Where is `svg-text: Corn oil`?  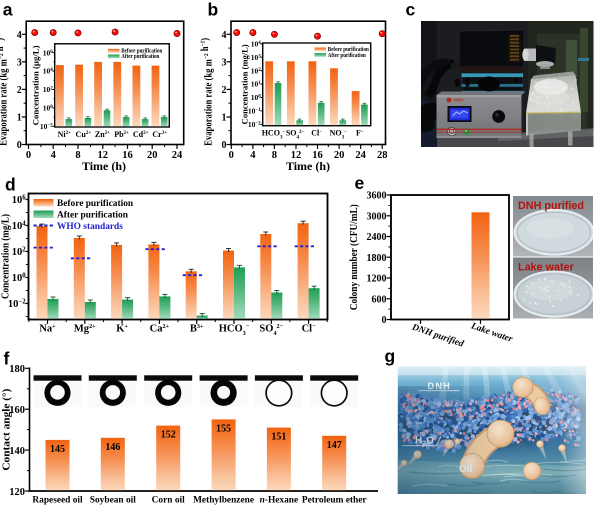
svg-text: Corn oil is located at coordinates (168, 501).